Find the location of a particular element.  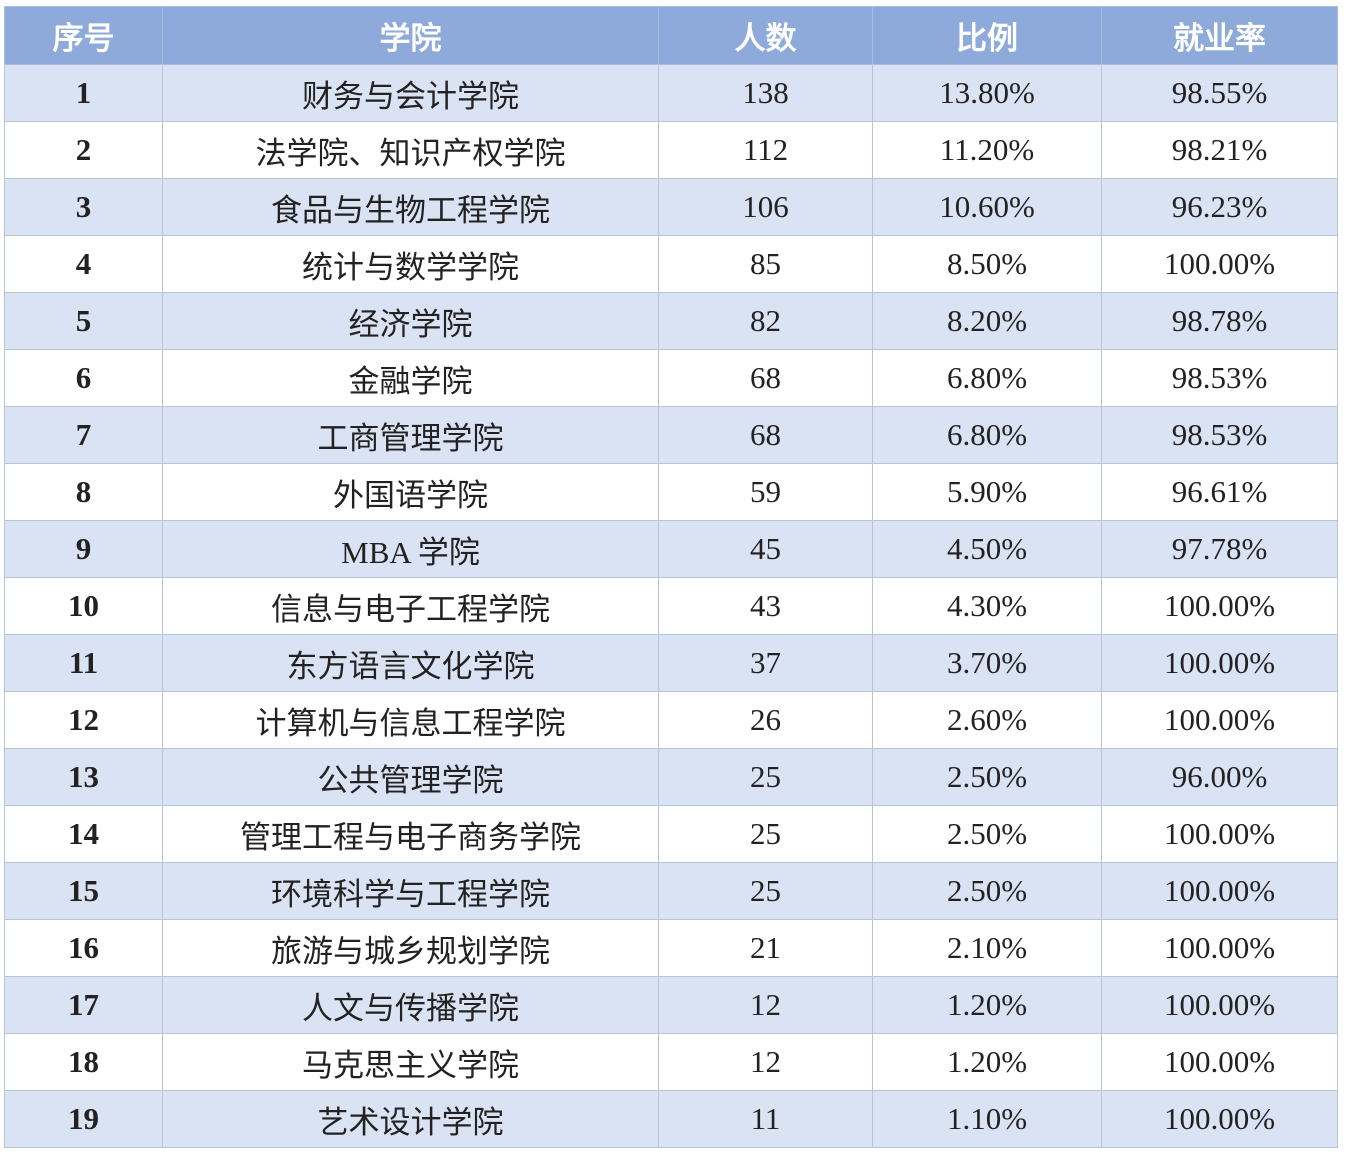

table-cell: 96.00% is located at coordinates (1219, 777).